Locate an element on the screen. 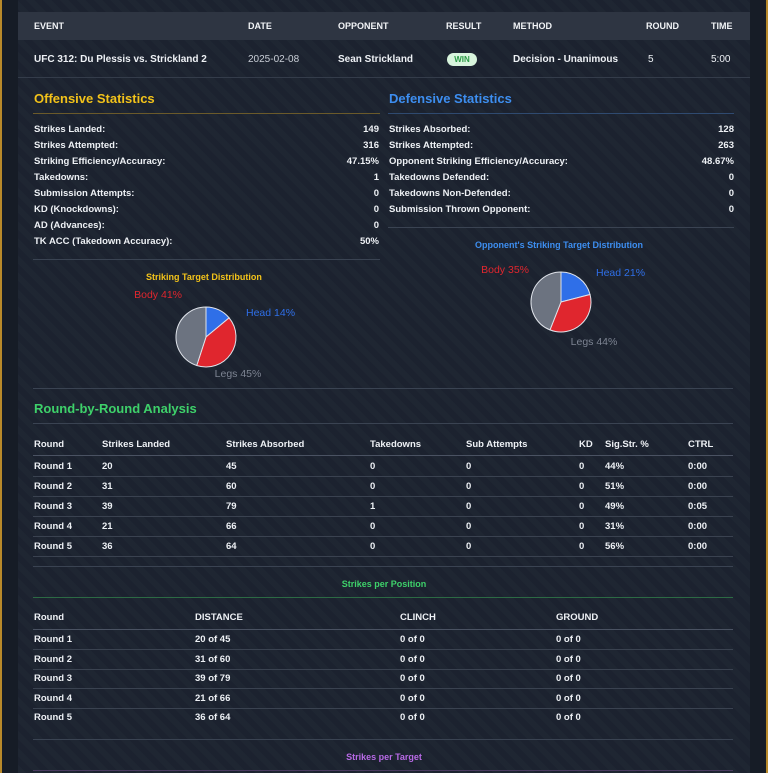 This screenshot has height=773, width=768. offensive-stat-label: Strikes Landed: is located at coordinates (70, 129).